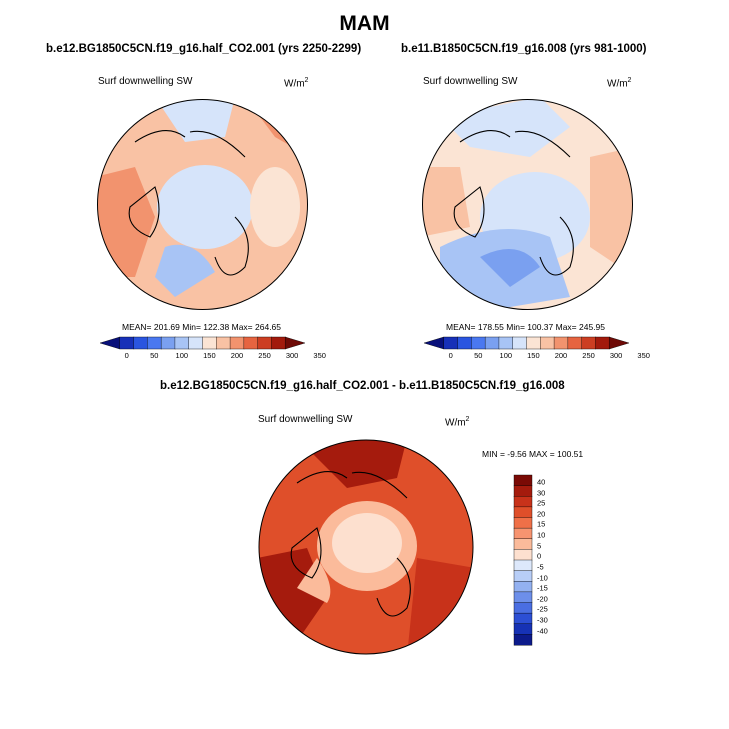 The height and width of the screenshot is (729, 729). What do you see at coordinates (205, 207) in the screenshot?
I see `panel1-arctic-low` at bounding box center [205, 207].